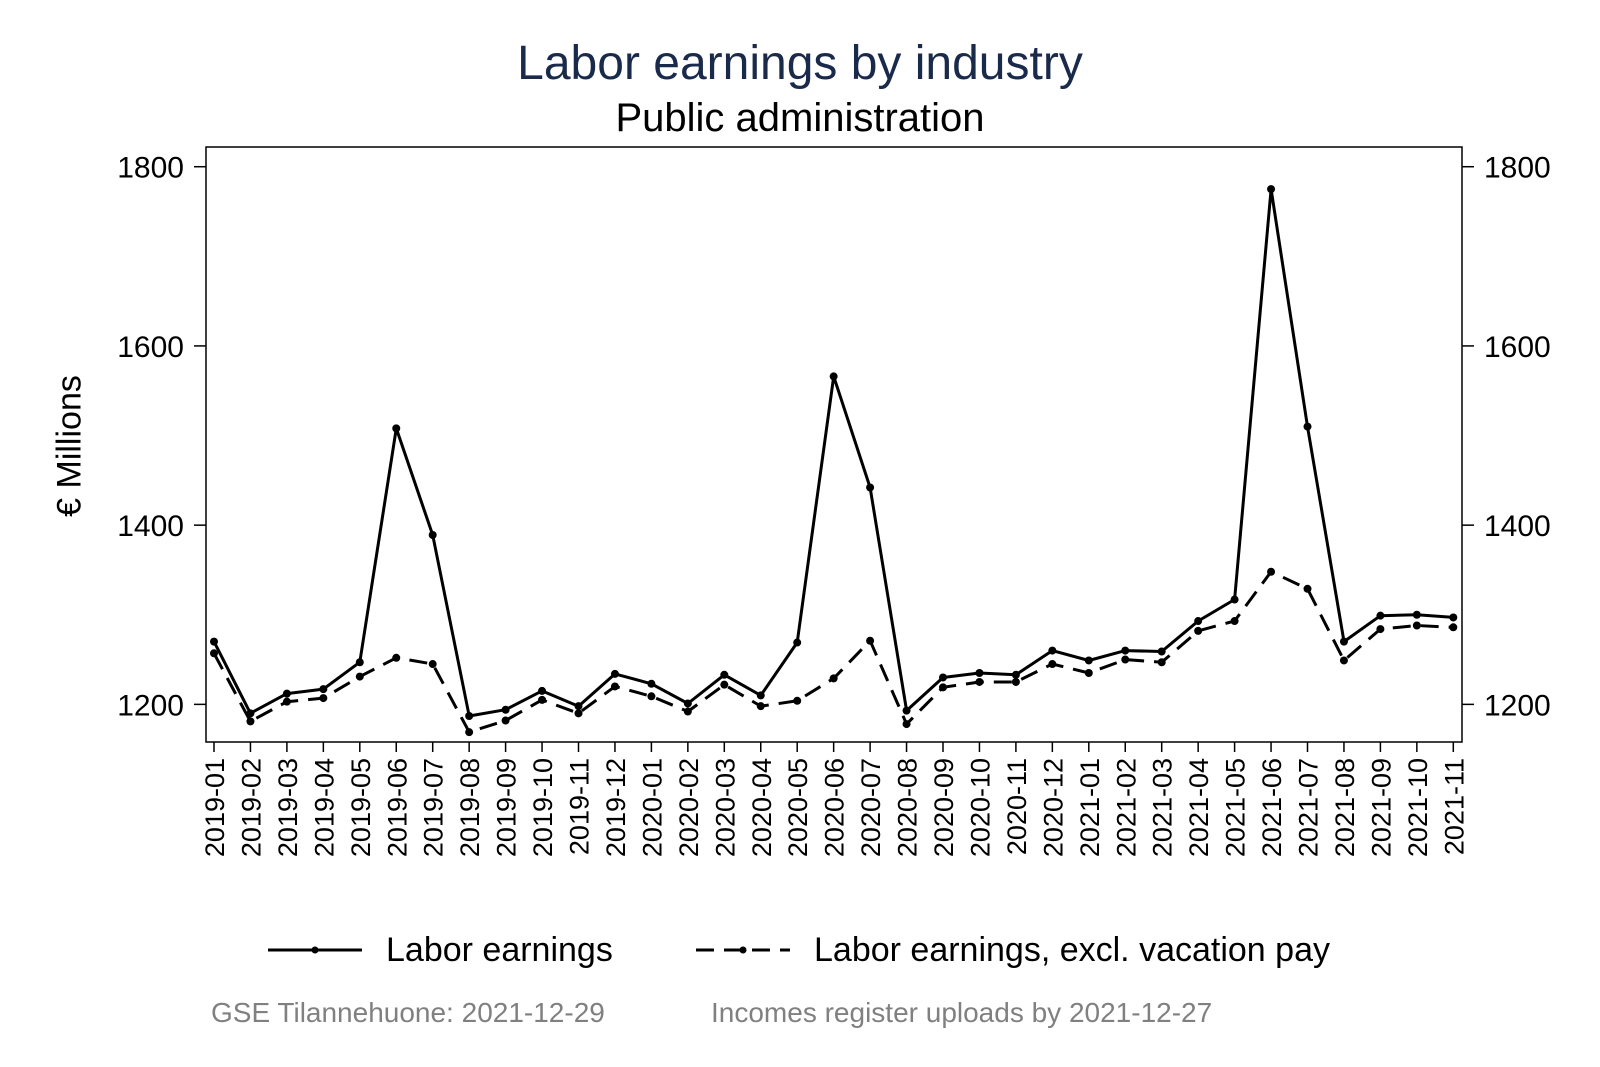  What do you see at coordinates (1126, 807) in the screenshot?
I see `x-tick-label: 2021-02` at bounding box center [1126, 807].